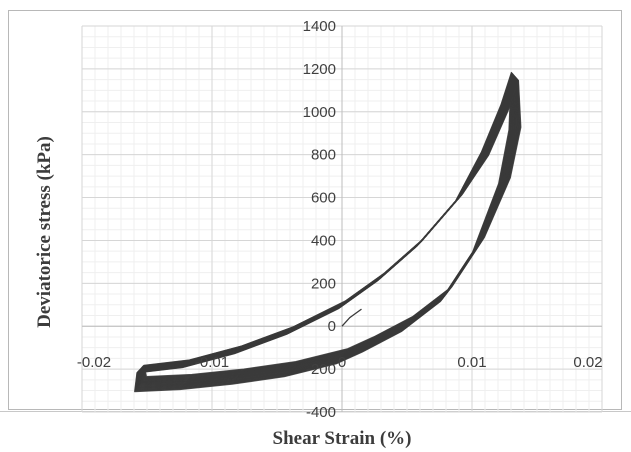 This screenshot has width=631, height=452. What do you see at coordinates (587, 362) in the screenshot?
I see `x-tick-label: 0.02` at bounding box center [587, 362].